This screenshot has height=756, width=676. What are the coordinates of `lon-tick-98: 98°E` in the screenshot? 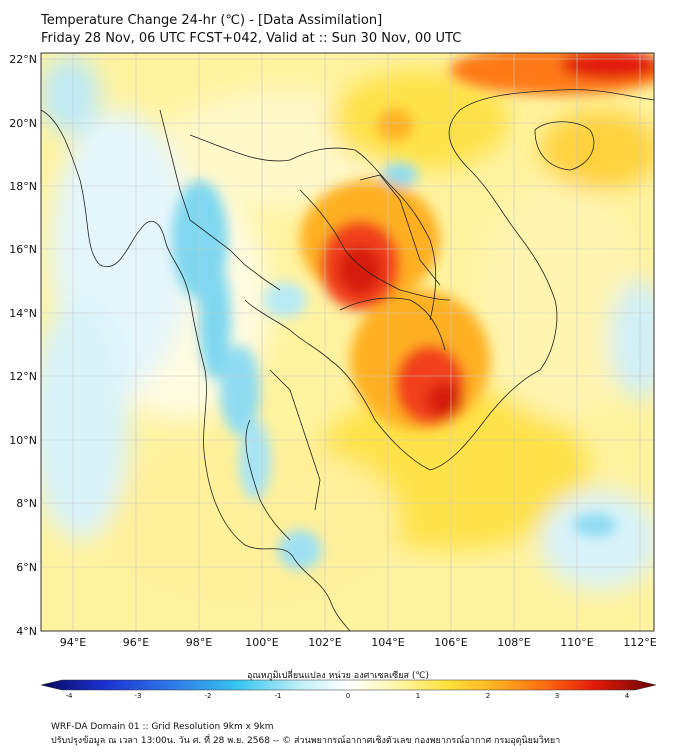 It's located at (199, 642).